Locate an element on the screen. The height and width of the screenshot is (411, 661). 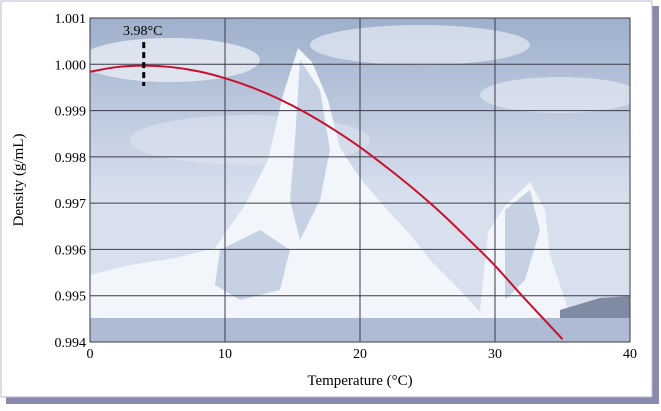
x-tick-label-1: 10 is located at coordinates (225, 354).